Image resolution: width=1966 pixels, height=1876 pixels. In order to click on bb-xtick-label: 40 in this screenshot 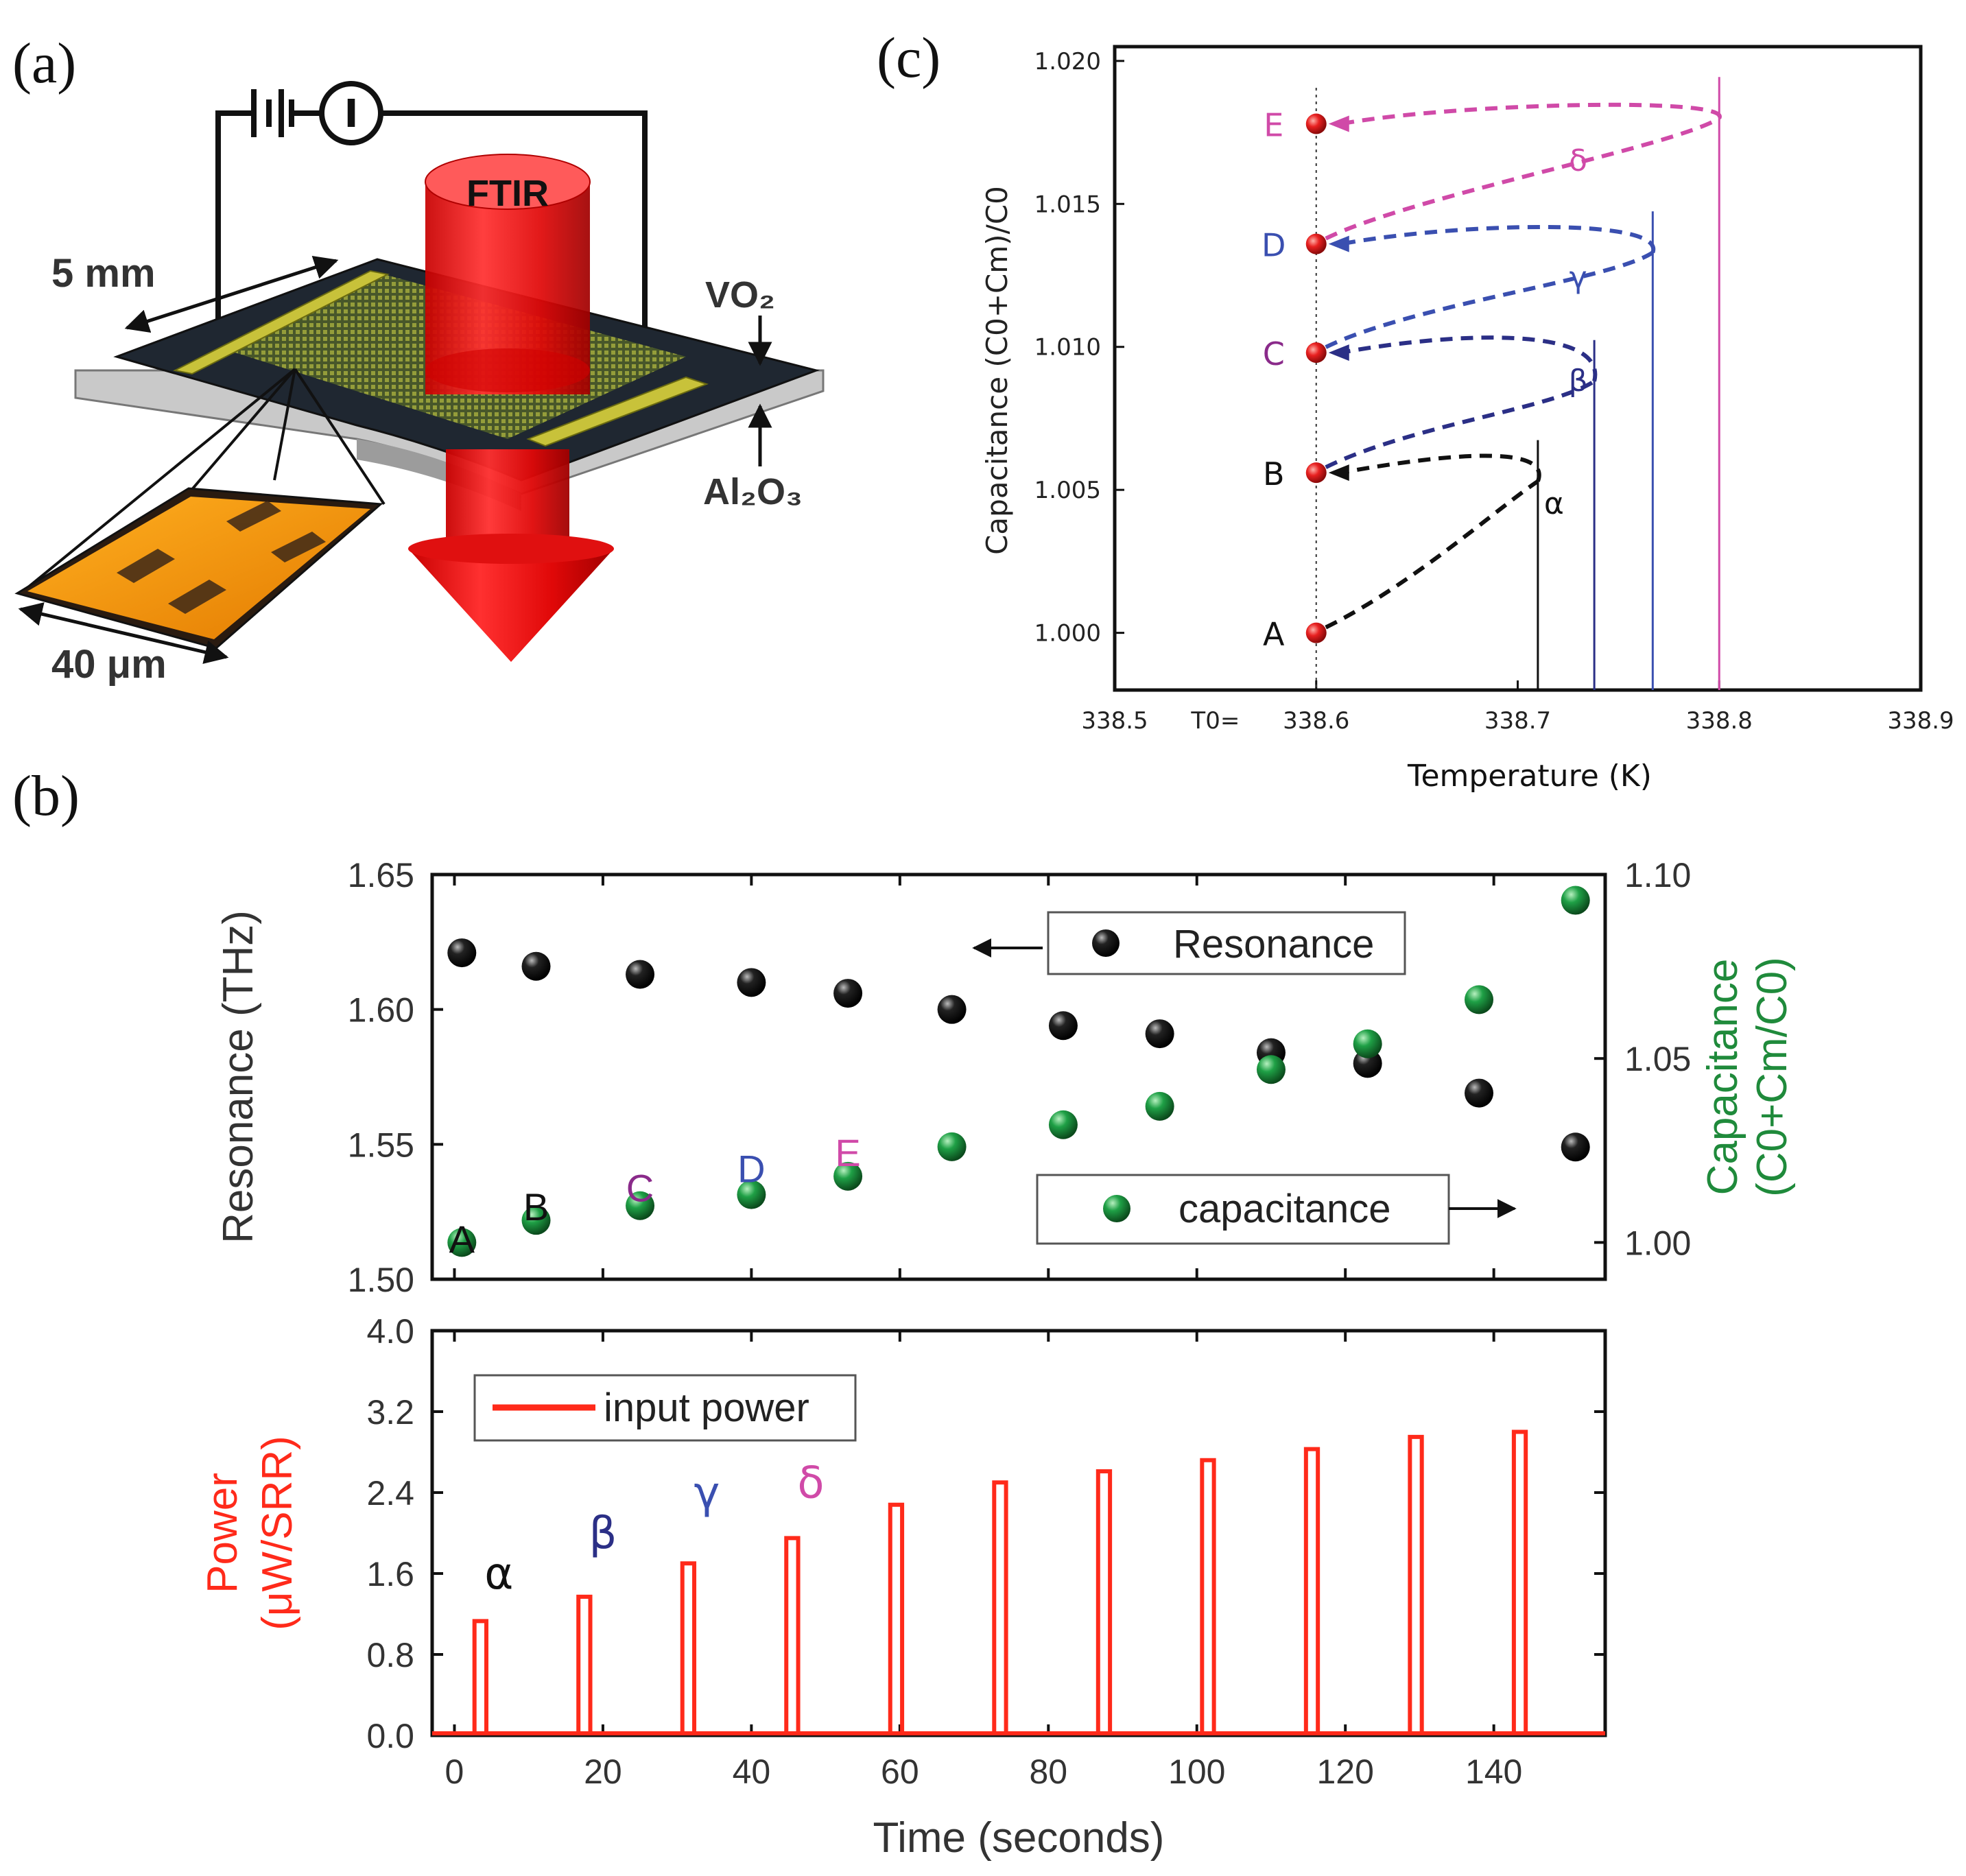, I will do `click(752, 1772)`.